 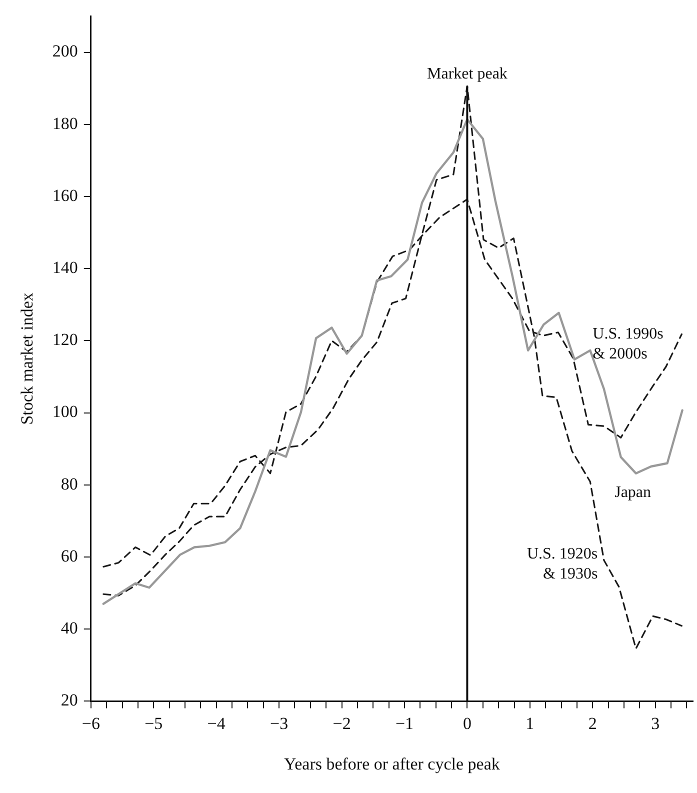 I want to click on series-label: Japan, so click(x=633, y=493).